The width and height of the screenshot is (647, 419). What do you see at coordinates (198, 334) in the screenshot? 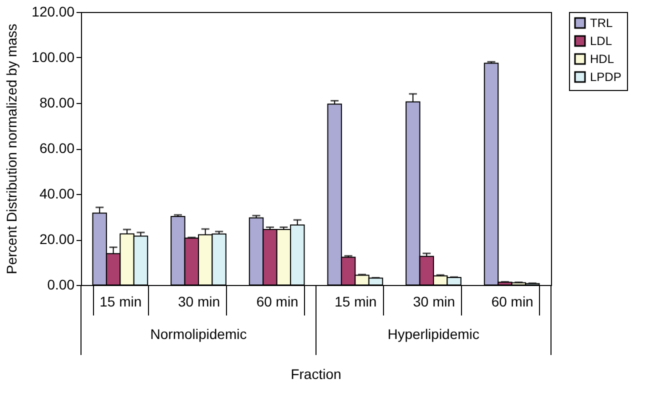
I see `text: Normolipidemic` at bounding box center [198, 334].